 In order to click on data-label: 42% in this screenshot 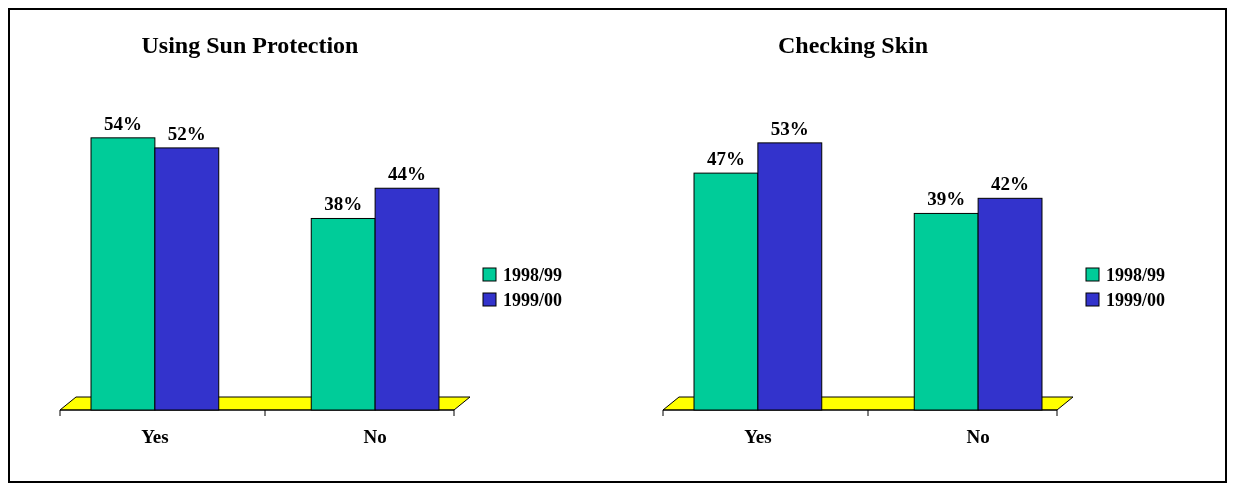, I will do `click(1010, 184)`.